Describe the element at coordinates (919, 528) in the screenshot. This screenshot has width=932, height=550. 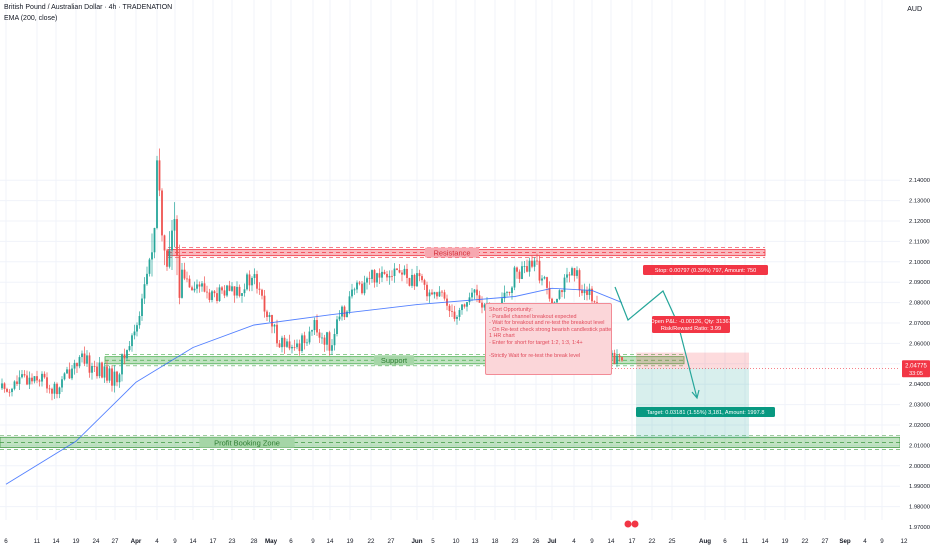
I see `price-tick: 1.97000` at that location.